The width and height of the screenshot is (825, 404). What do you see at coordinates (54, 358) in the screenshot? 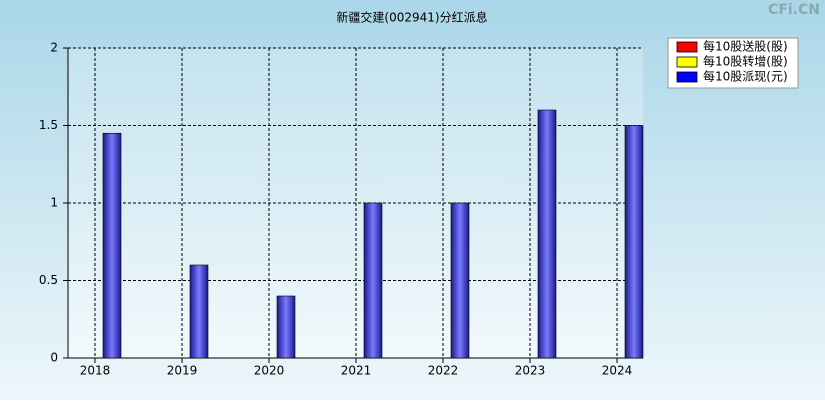
I see `y-tick-label: 0` at bounding box center [54, 358].